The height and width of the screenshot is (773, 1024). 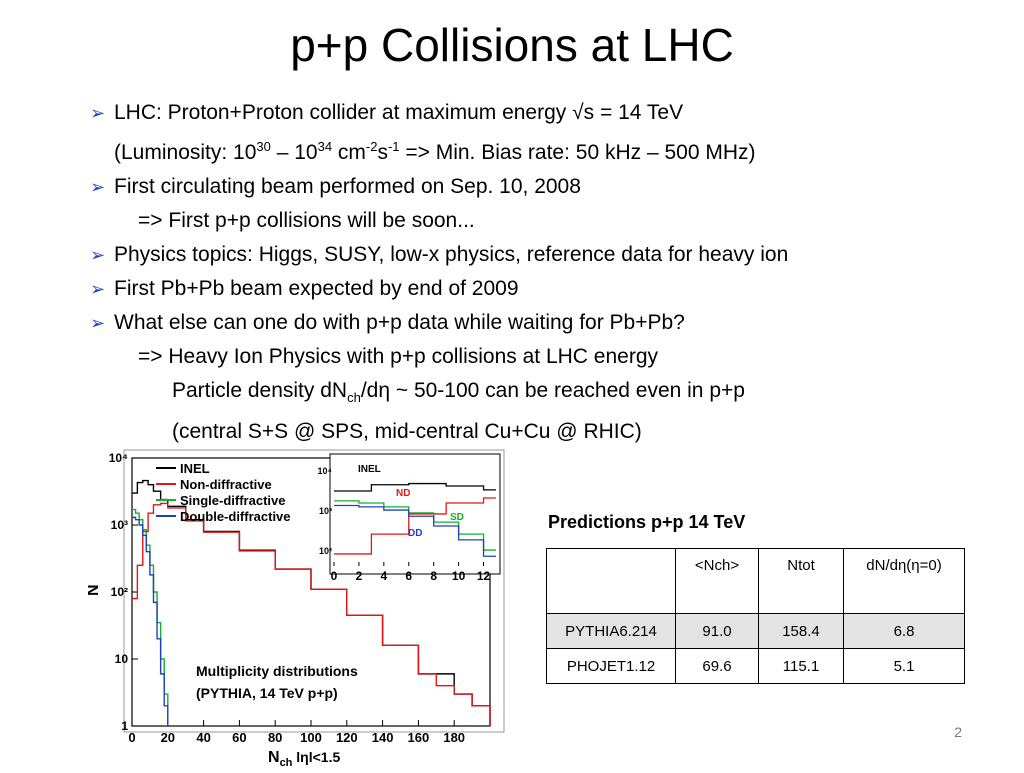 I want to click on x-tick-label: 60, so click(x=239, y=737).